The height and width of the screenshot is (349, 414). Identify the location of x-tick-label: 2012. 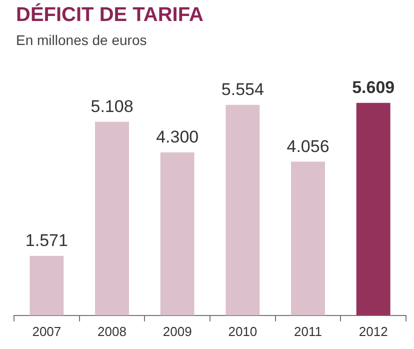
(373, 331).